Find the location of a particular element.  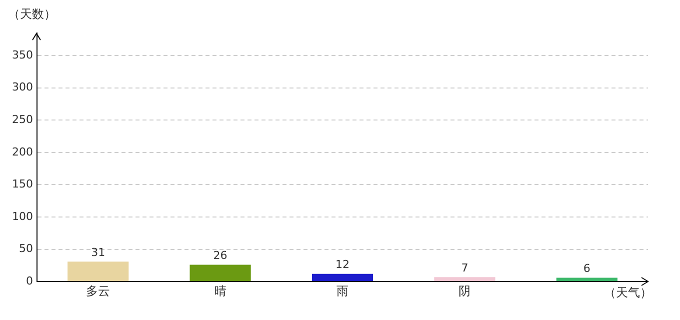

x-axis-title: （天气） is located at coordinates (628, 293).